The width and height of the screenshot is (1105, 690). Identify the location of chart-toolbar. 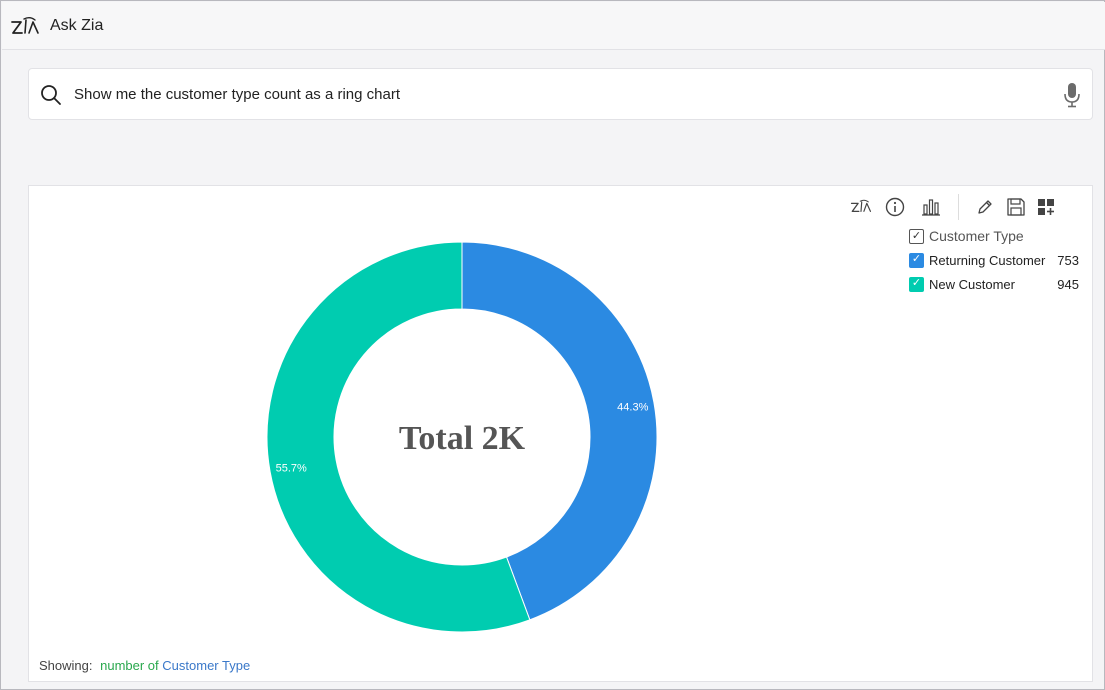
(965, 207).